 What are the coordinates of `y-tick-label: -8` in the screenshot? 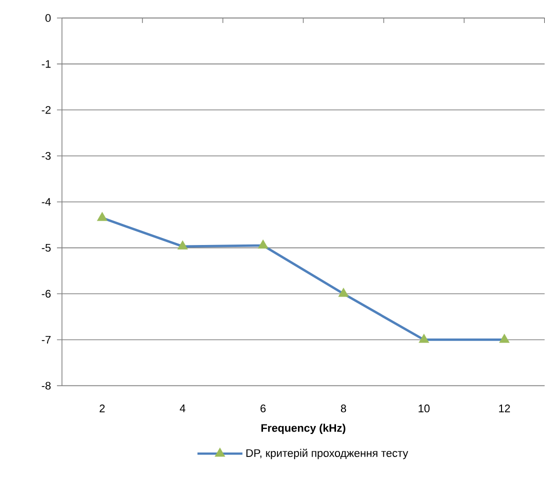 It's located at (46, 386).